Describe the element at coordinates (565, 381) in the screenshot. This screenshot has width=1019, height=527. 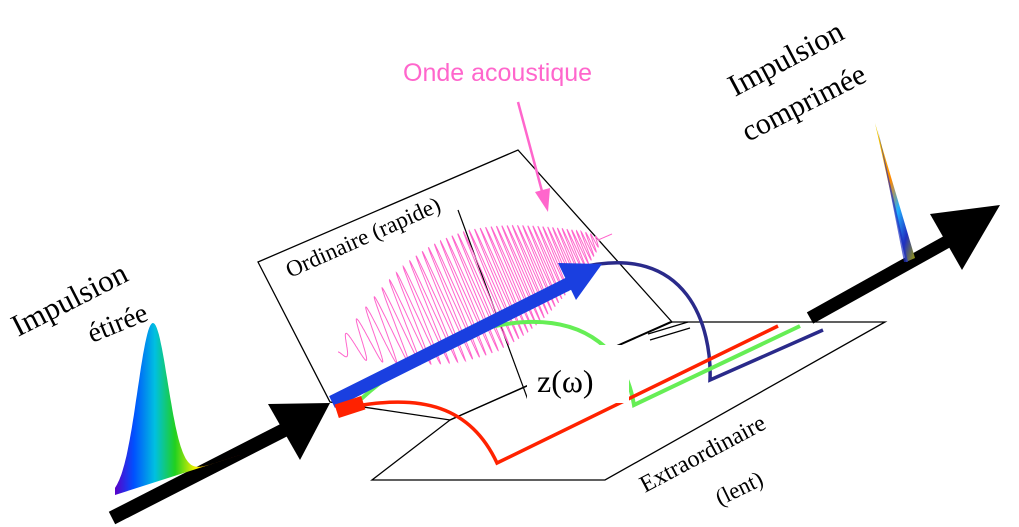
I see `z-omega-label: z(ω)` at that location.